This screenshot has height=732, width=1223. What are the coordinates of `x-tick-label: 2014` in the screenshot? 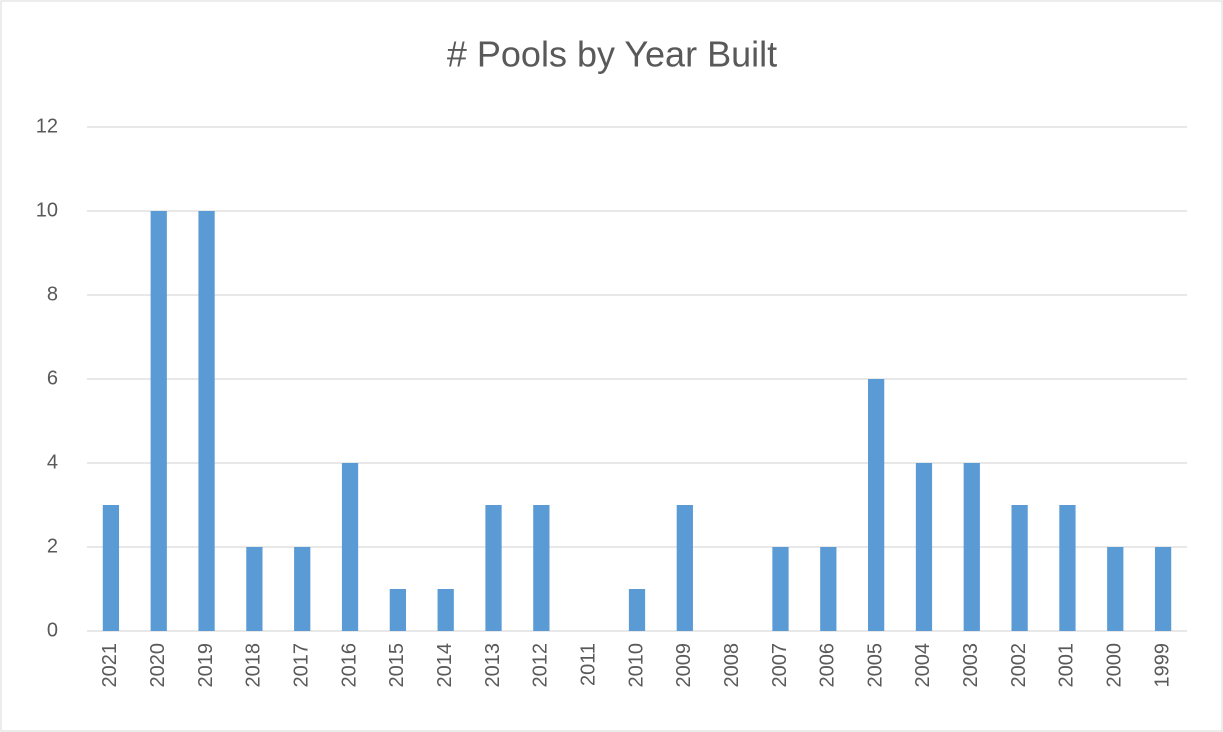 It's located at (445, 665).